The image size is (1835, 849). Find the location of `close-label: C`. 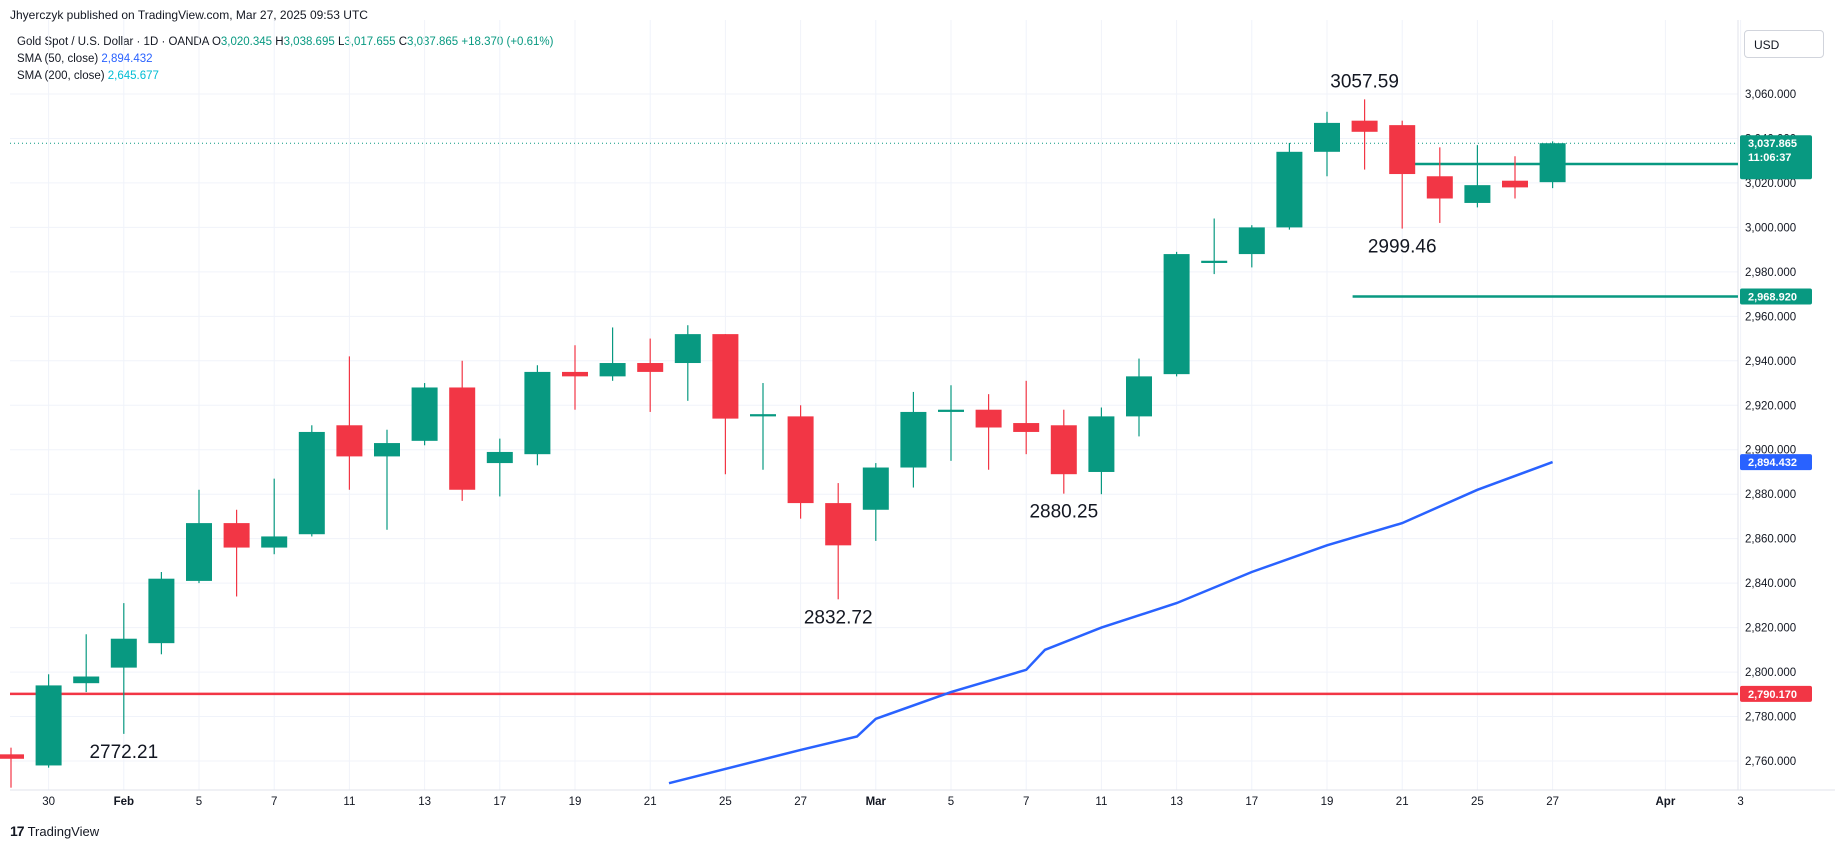

close-label: C is located at coordinates (403, 42).